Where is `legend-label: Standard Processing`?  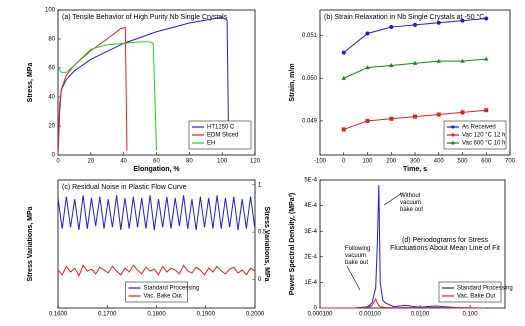
legend-label: Standard Processing is located at coordinates (485, 289).